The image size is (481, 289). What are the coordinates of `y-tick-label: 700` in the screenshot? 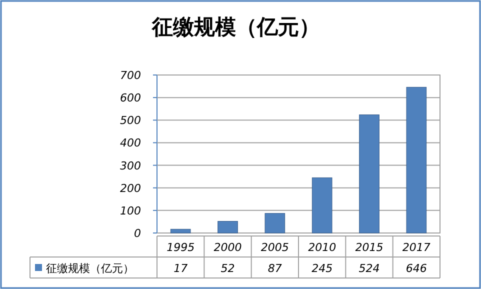 It's located at (130, 75).